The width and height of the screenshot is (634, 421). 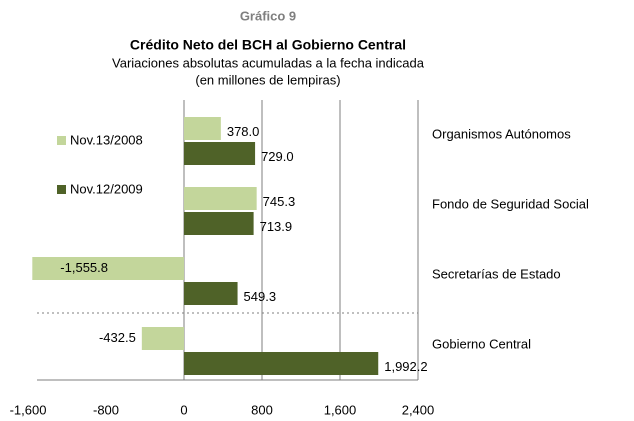 What do you see at coordinates (268, 15) in the screenshot?
I see `chart-caption: Gráfico 9` at bounding box center [268, 15].